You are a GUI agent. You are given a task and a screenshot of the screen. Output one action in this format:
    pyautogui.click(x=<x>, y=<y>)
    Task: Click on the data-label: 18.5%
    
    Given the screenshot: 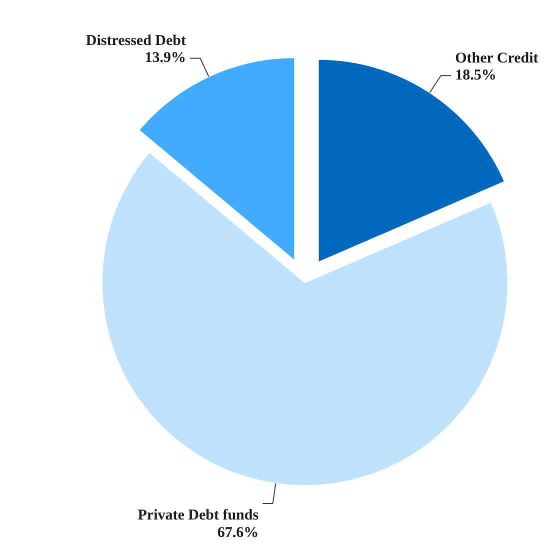 What is the action you would take?
    pyautogui.click(x=475, y=76)
    